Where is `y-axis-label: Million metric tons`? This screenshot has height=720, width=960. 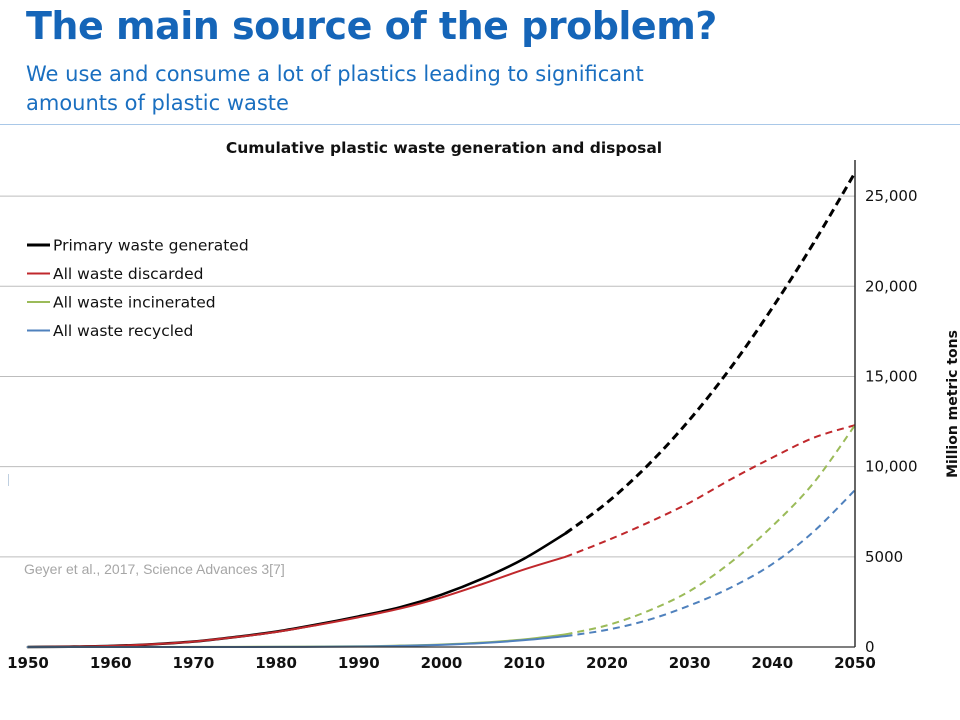 y-axis-label: Million metric tons is located at coordinates (952, 404).